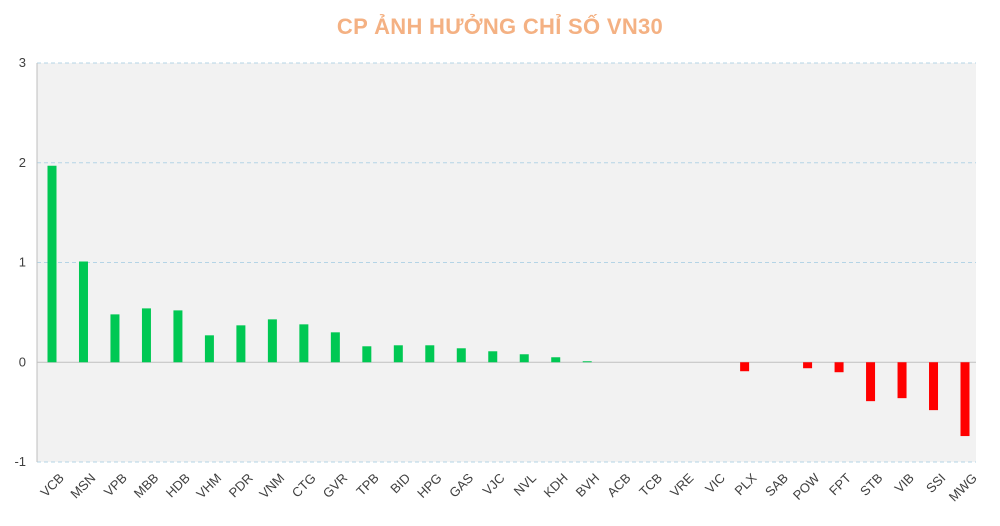  I want to click on x-tick-label: NVL, so click(525, 484).